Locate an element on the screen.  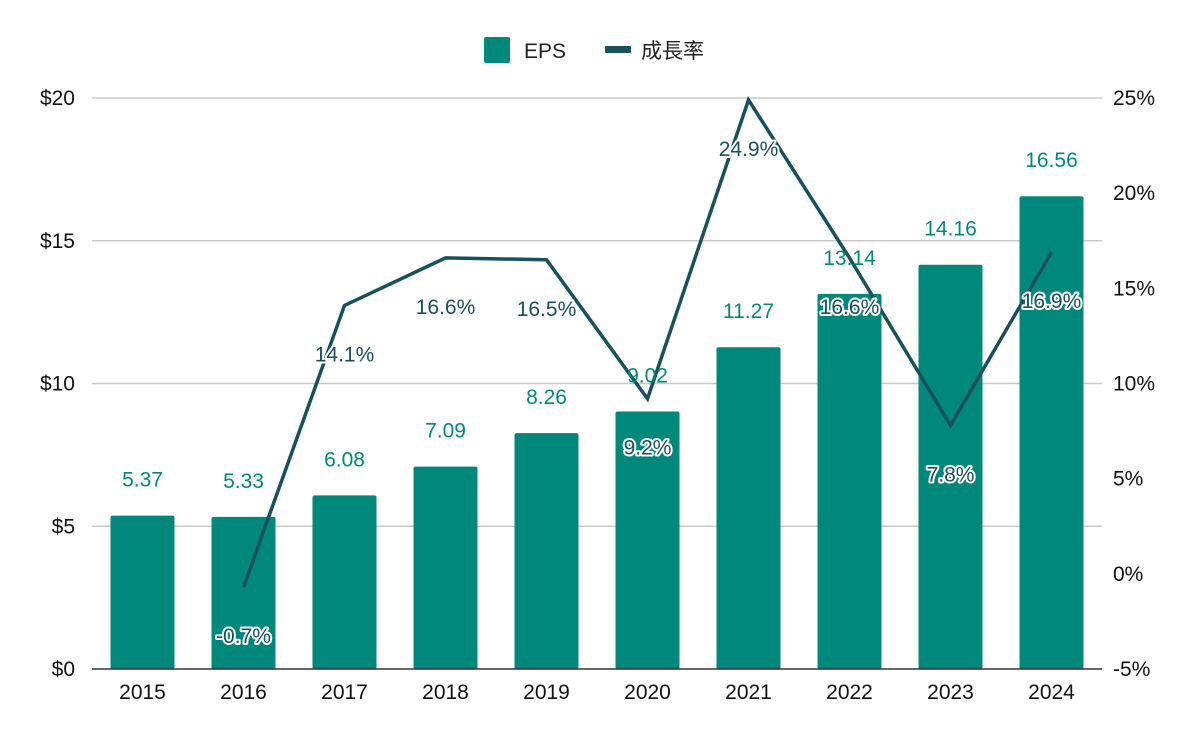
line-value-label: 16.5% is located at coordinates (547, 309).